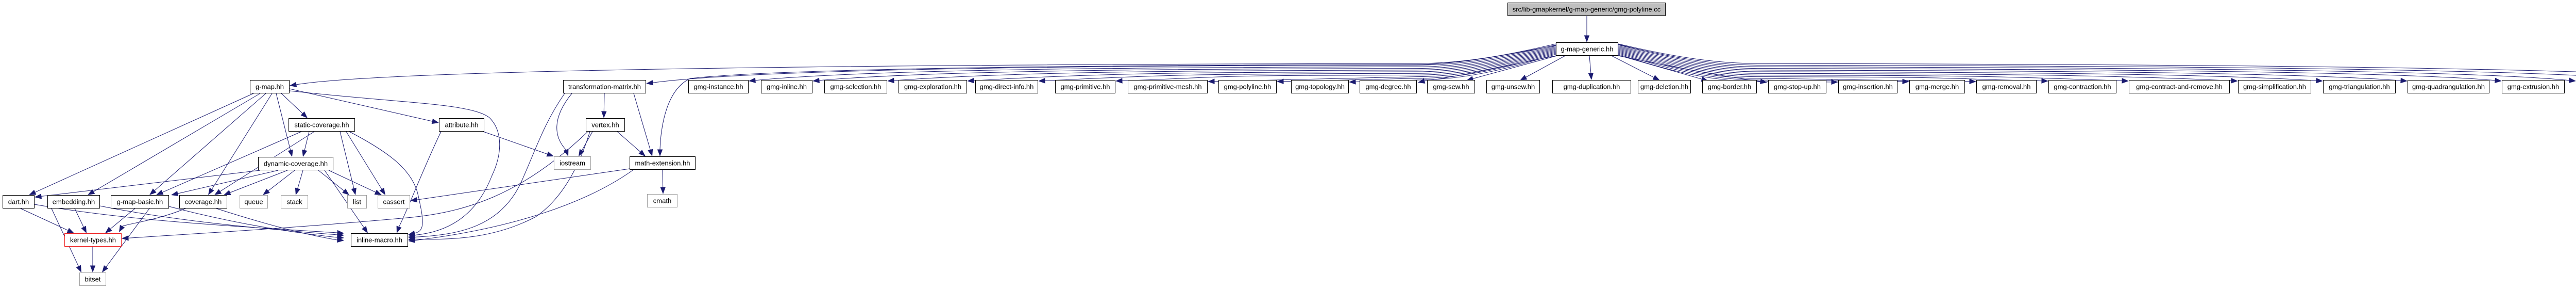  I want to click on svg-text: bitset, so click(92, 279).